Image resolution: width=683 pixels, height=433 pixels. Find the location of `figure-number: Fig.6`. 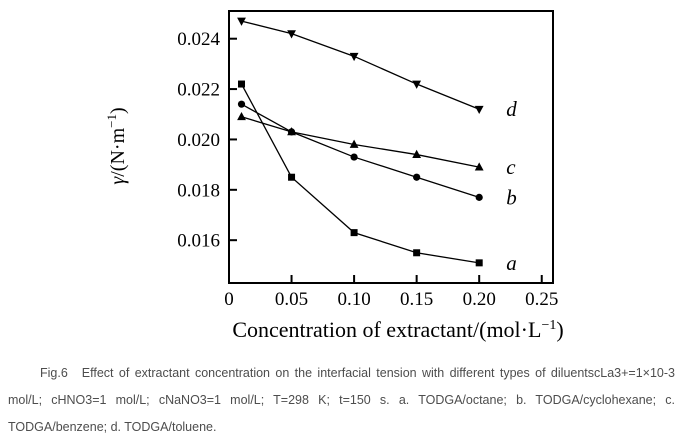

figure-number: Fig.6 is located at coordinates (54, 373).